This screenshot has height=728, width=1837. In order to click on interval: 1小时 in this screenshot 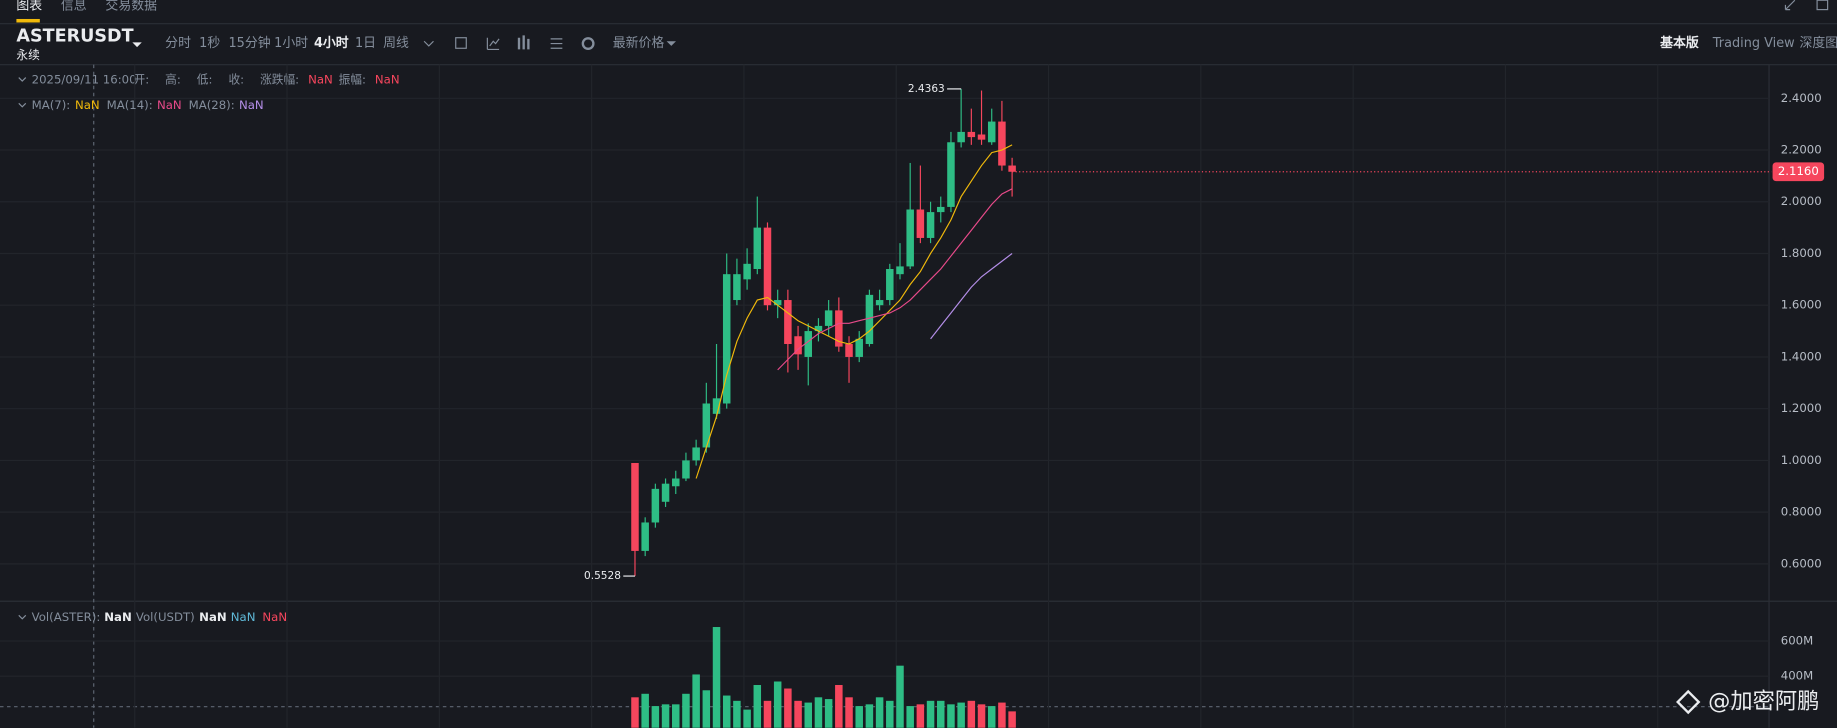, I will do `click(291, 43)`.